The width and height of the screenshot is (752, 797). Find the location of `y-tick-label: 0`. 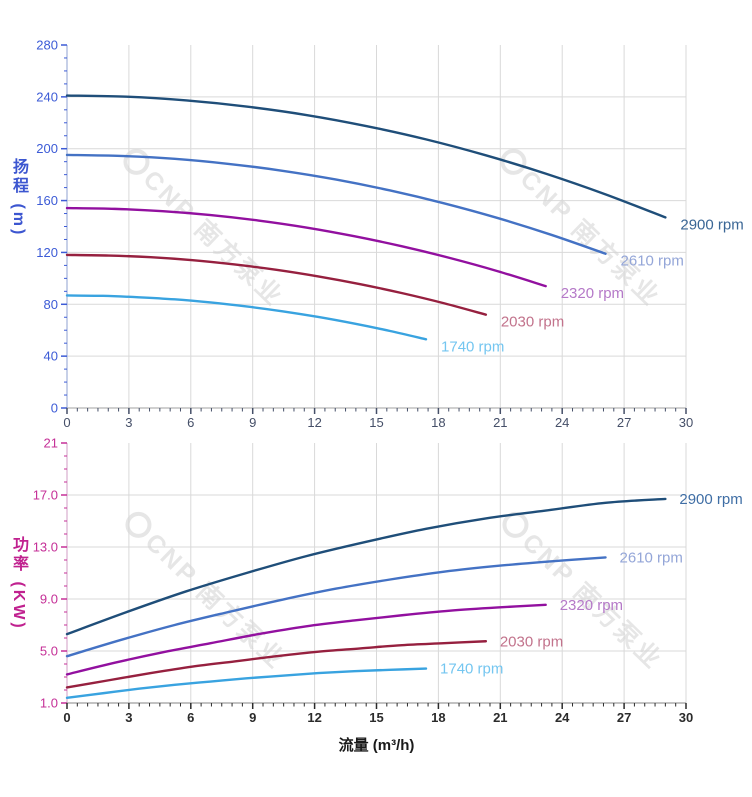

y-tick-label: 0 is located at coordinates (54, 408).